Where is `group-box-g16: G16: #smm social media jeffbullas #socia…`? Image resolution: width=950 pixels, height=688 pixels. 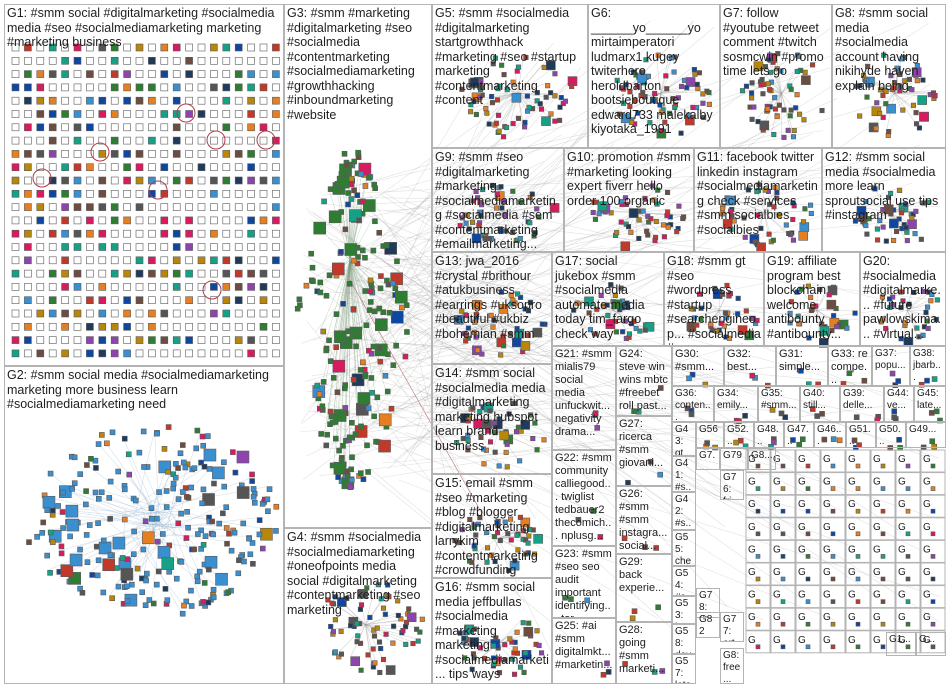 group-box-g16: G16: #smm social media jeffbullas #socia… is located at coordinates (492, 631).